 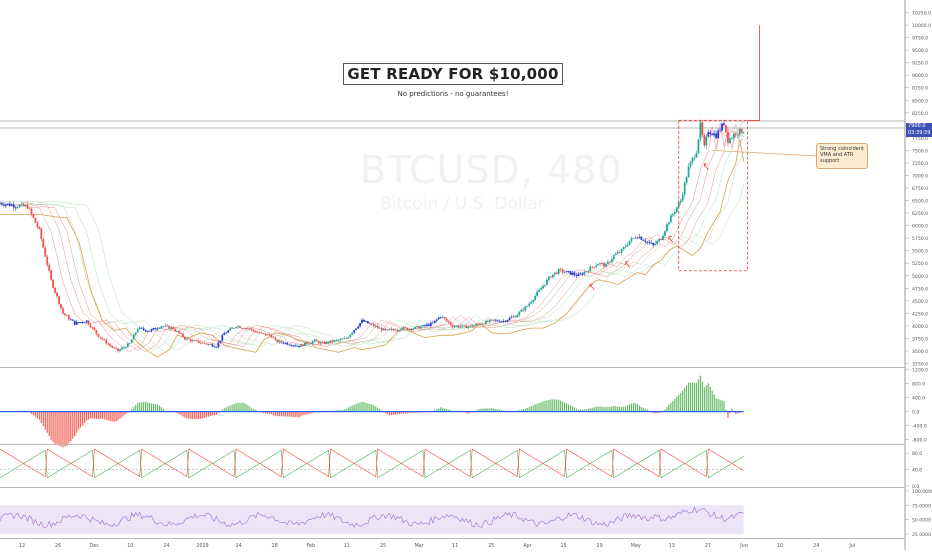 I want to click on support-arrow, so click(x=671, y=239).